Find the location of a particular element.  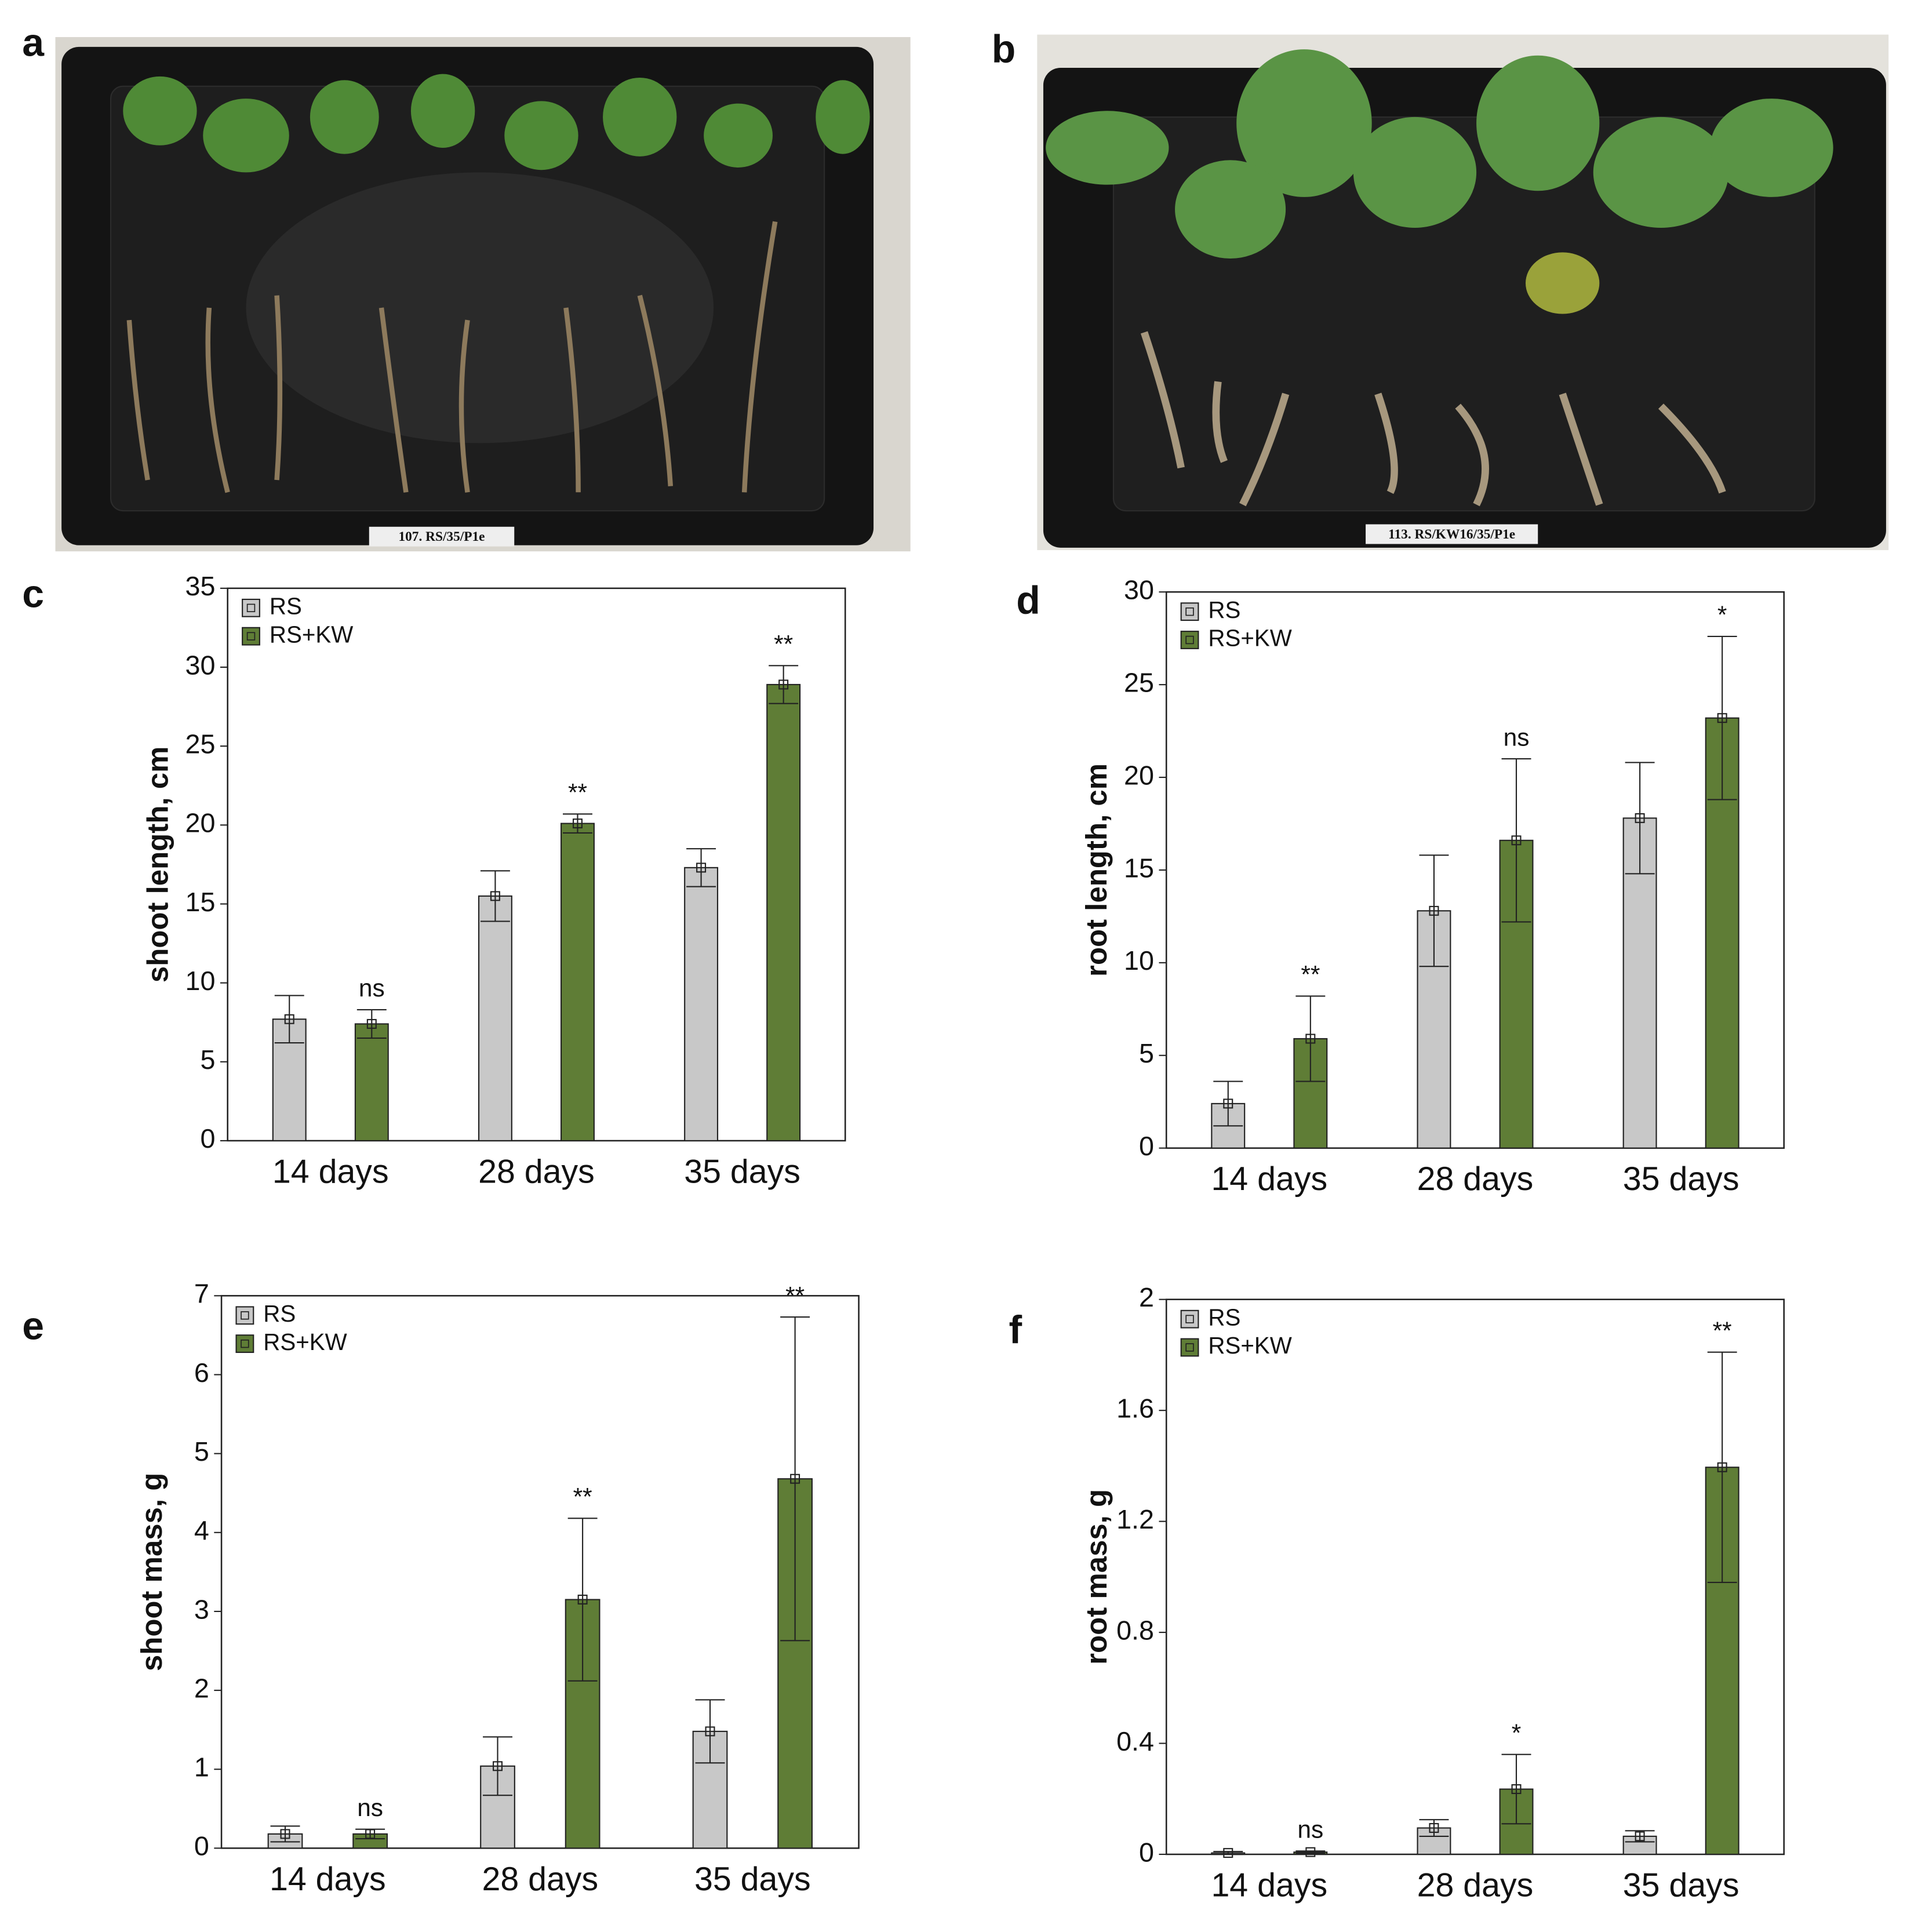

panel-label: f is located at coordinates (1015, 1330).